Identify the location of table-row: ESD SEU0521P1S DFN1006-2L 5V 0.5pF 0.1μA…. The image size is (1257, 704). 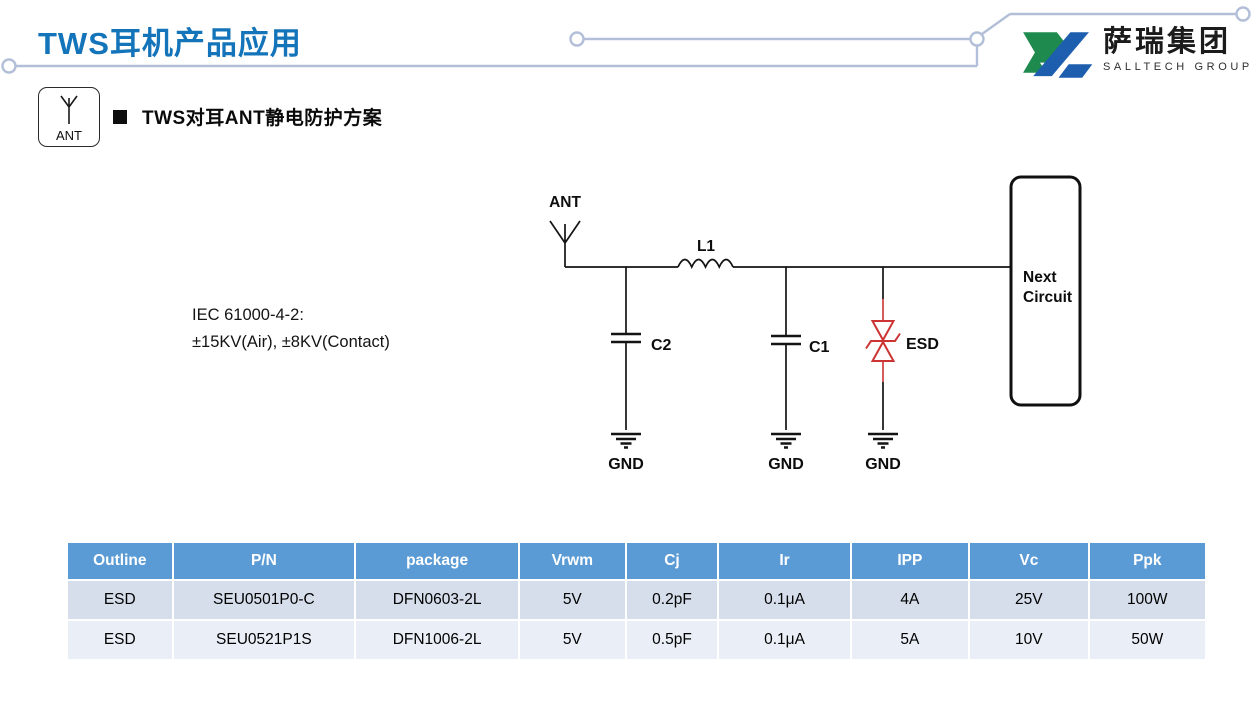
(636, 640).